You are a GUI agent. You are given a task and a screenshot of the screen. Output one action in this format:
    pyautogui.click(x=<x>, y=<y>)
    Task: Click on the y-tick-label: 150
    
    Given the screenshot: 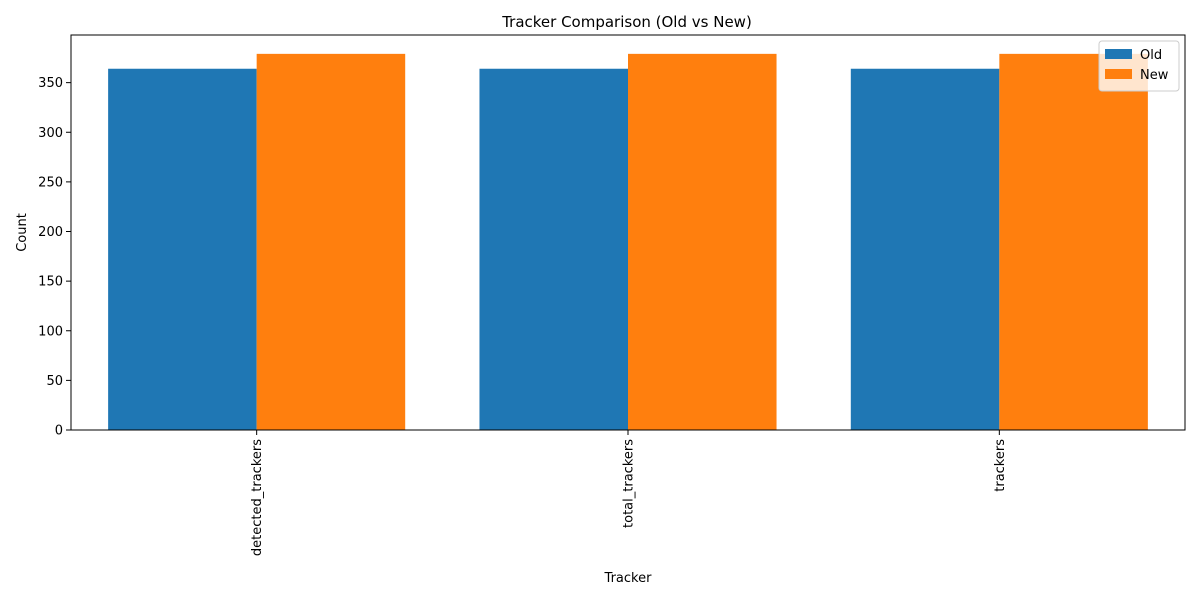 What is the action you would take?
    pyautogui.click(x=50, y=282)
    